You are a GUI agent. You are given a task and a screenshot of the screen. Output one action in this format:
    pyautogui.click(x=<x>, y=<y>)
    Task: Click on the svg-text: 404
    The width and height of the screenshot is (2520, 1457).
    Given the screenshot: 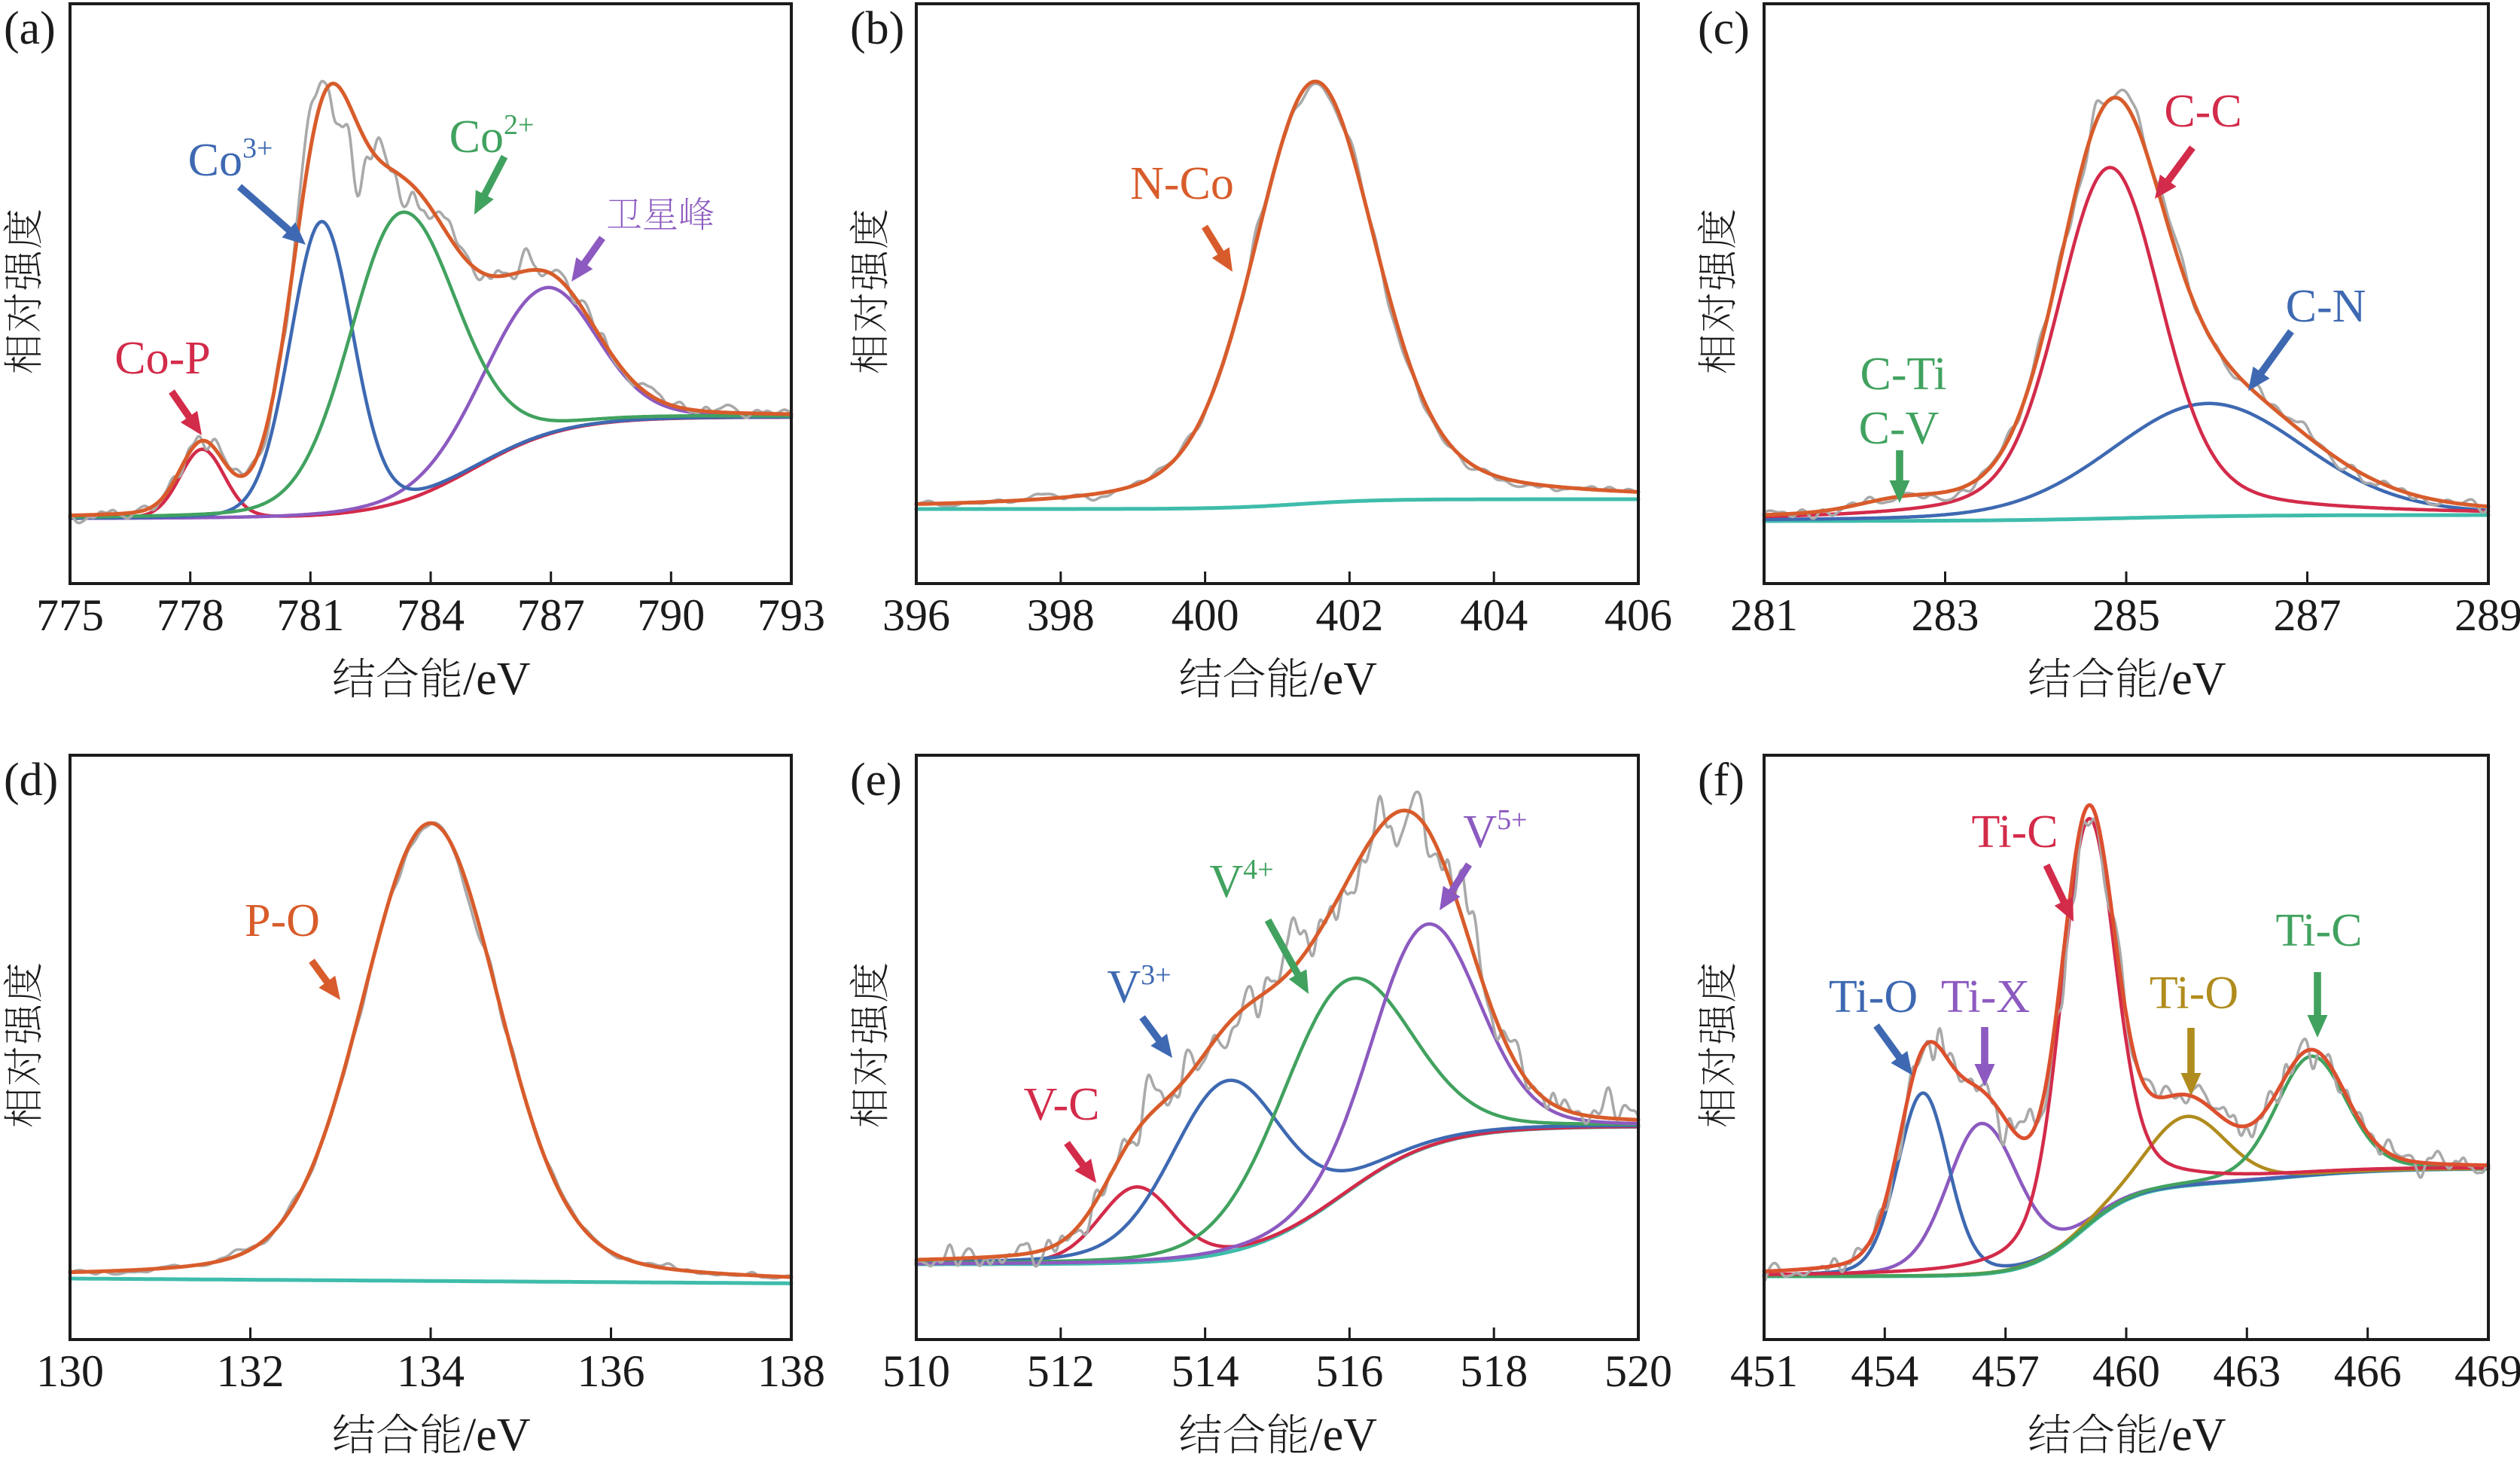 What is the action you would take?
    pyautogui.click(x=1494, y=615)
    